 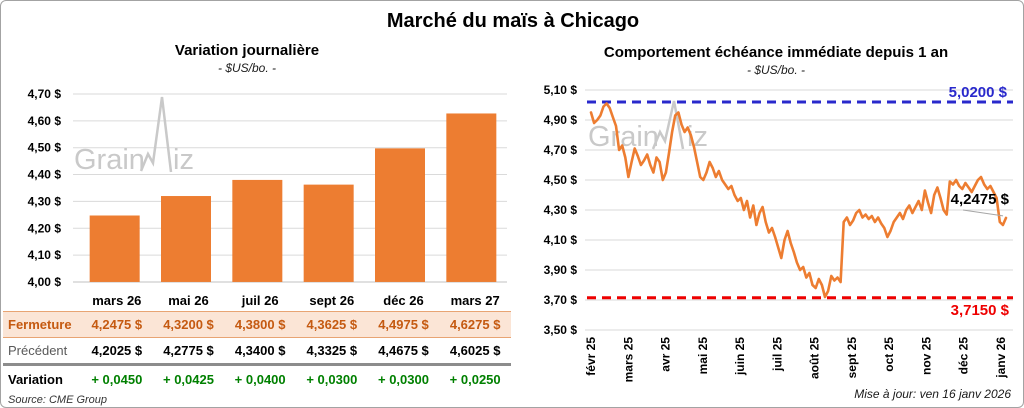 I want to click on x-axis-tick-label: févr 25, so click(x=591, y=356).